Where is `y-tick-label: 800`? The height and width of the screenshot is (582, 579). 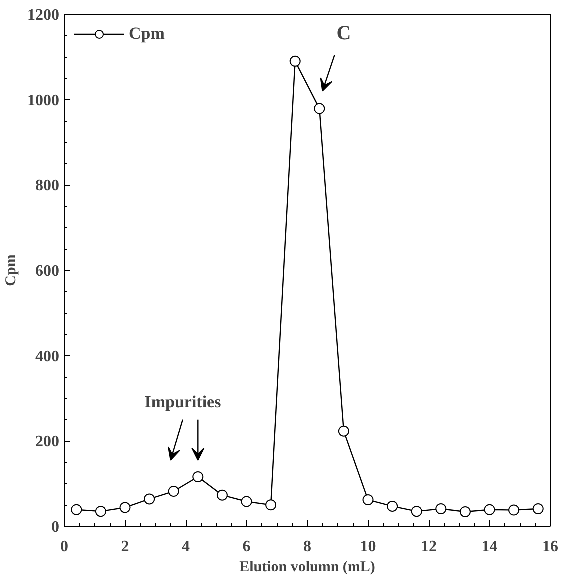 y-tick-label: 800 is located at coordinates (48, 186).